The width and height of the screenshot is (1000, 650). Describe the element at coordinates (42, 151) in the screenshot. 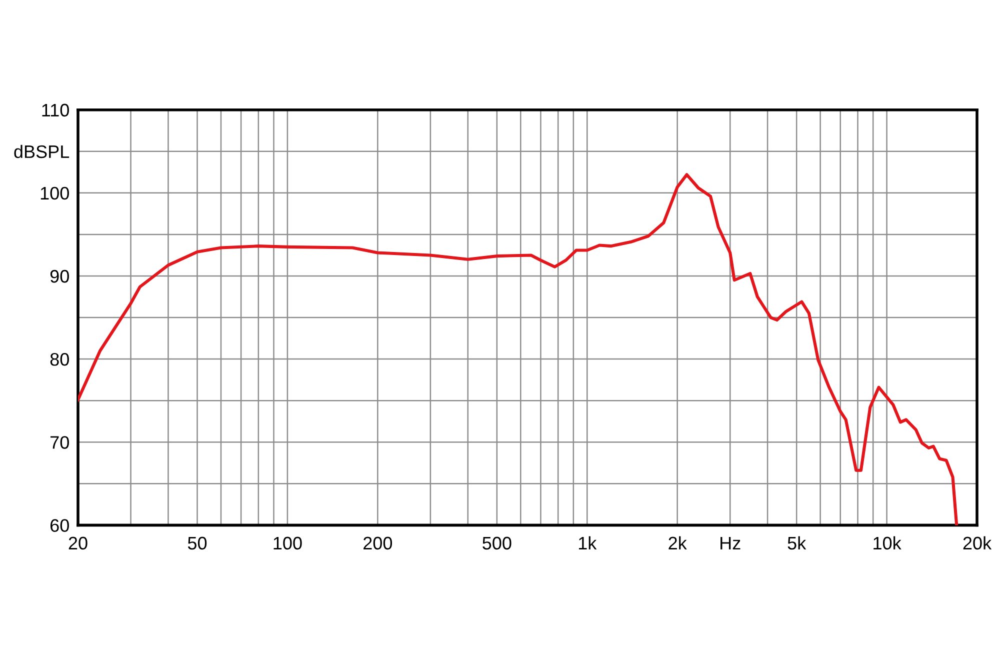

I see `y-tick-label: dBSPL` at that location.